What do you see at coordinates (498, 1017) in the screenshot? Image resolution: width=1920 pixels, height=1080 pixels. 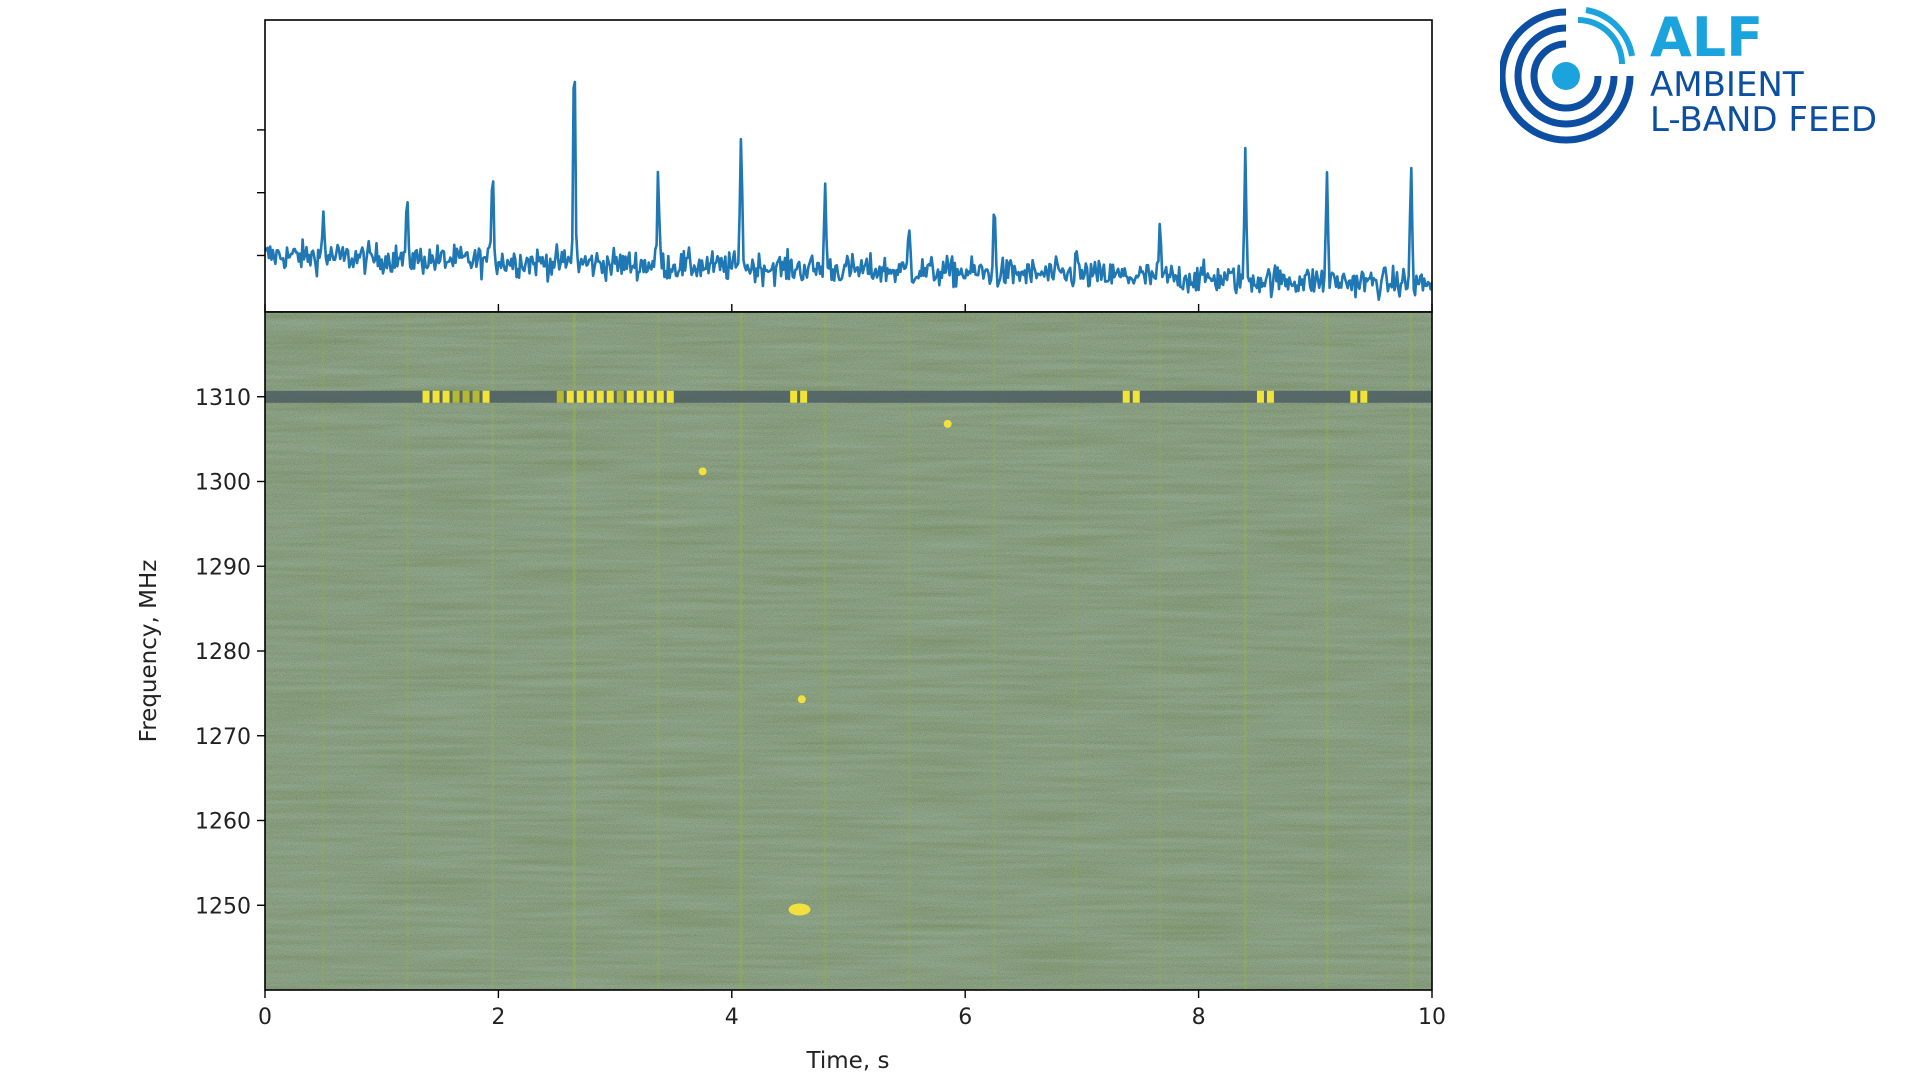 I see `x-tick-label: 2` at bounding box center [498, 1017].